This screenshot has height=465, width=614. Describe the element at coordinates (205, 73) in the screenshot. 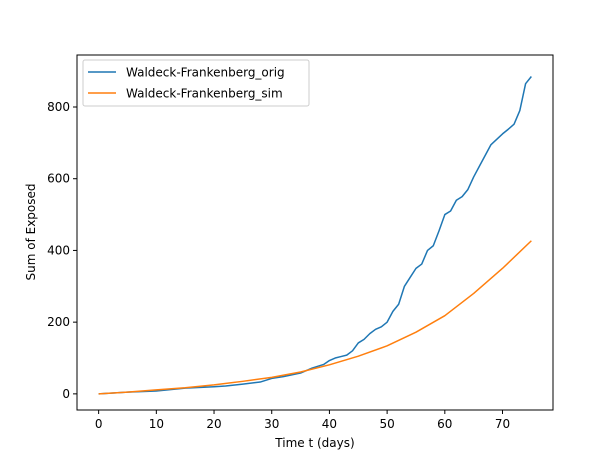

I see `legend-label-orig: Waldeck-Frankenberg_orig` at that location.